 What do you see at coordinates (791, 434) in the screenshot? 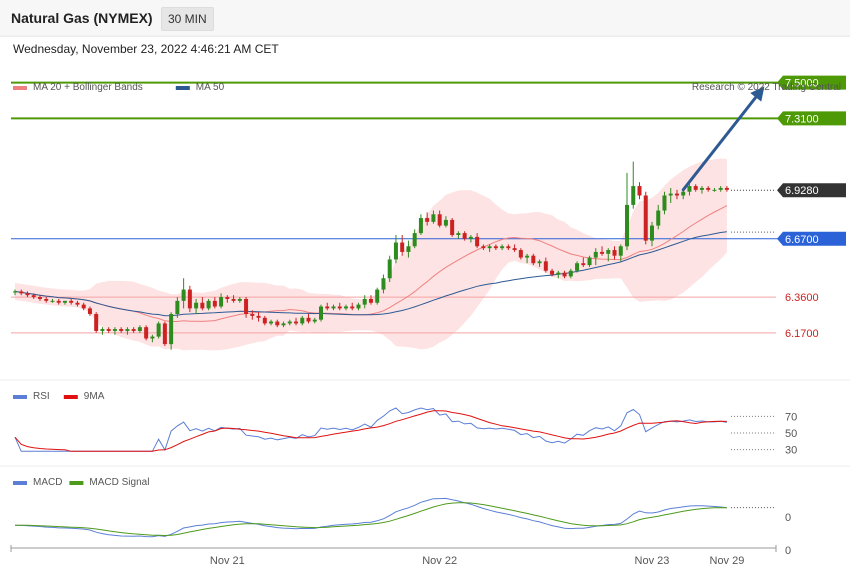
I see `rsi-tick-label: 50` at bounding box center [791, 434].